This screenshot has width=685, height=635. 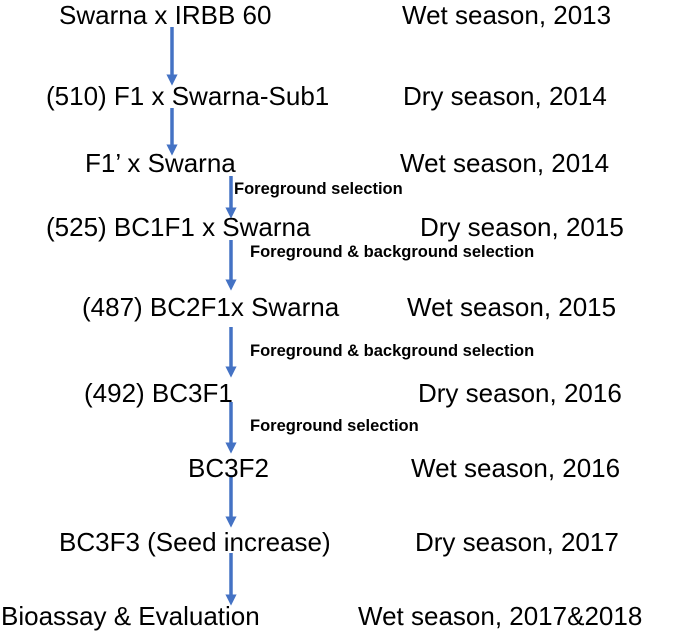 What do you see at coordinates (188, 96) in the screenshot?
I see `stage-label: (510) F1 x Swarna-Sub1` at bounding box center [188, 96].